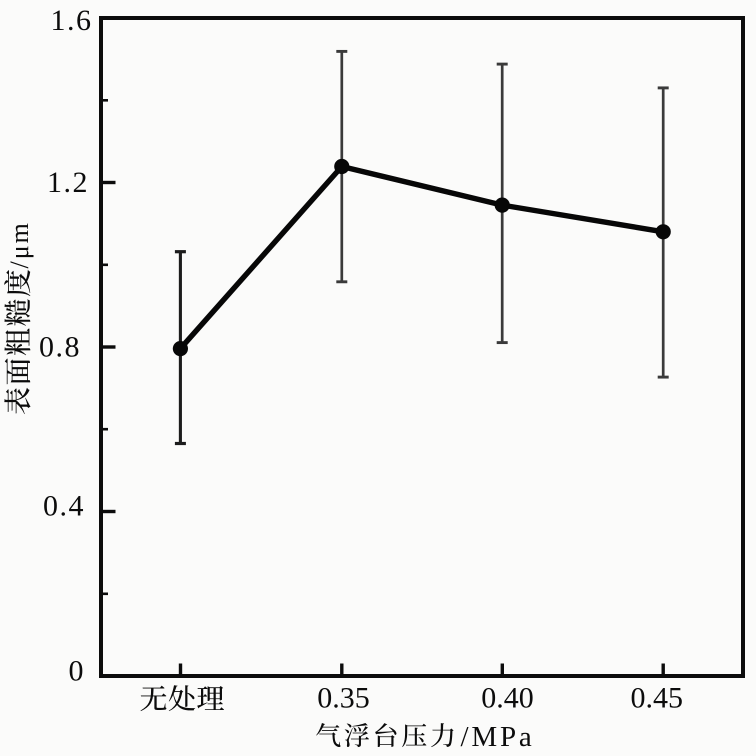 This screenshot has width=756, height=756. What do you see at coordinates (64, 506) in the screenshot?
I see `svg-text: 0.4` at bounding box center [64, 506].